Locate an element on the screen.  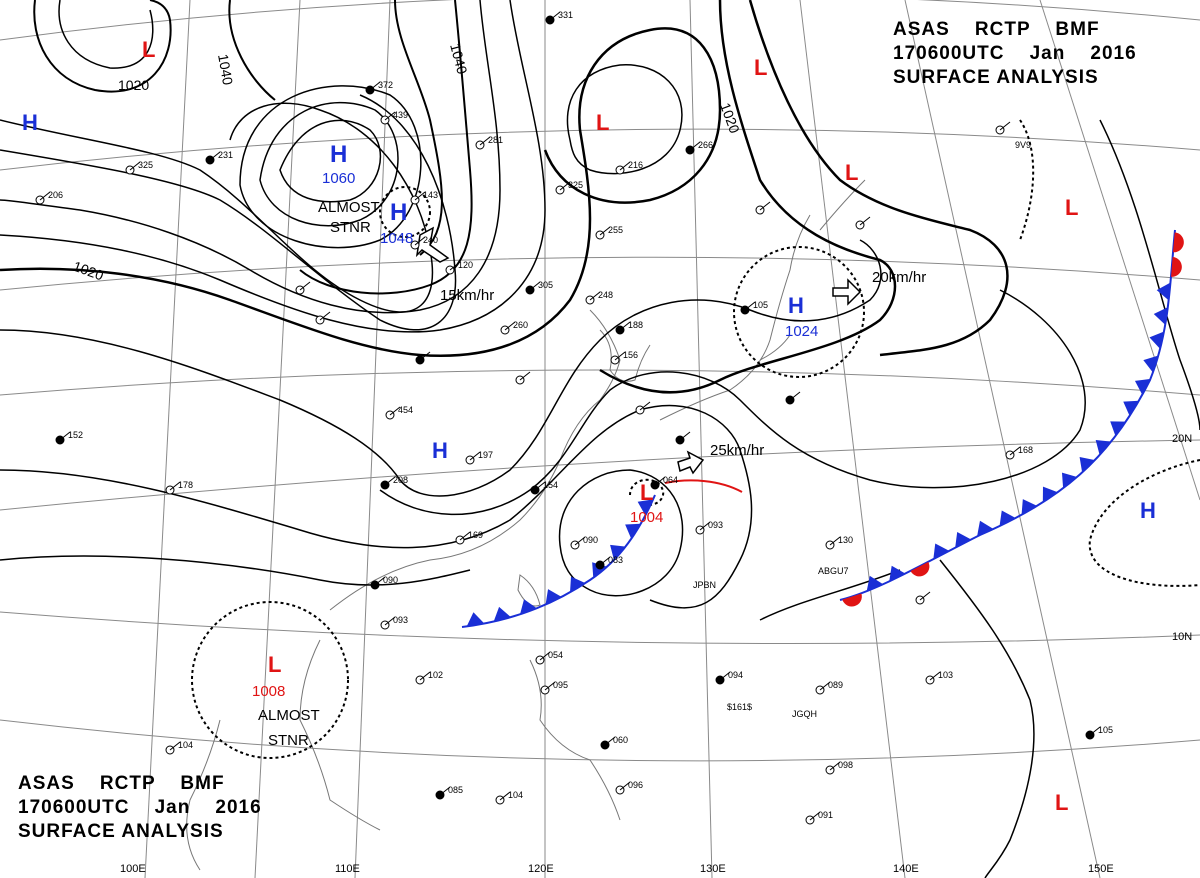
isobar-dashed-high-small is located at coordinates (405, 212).